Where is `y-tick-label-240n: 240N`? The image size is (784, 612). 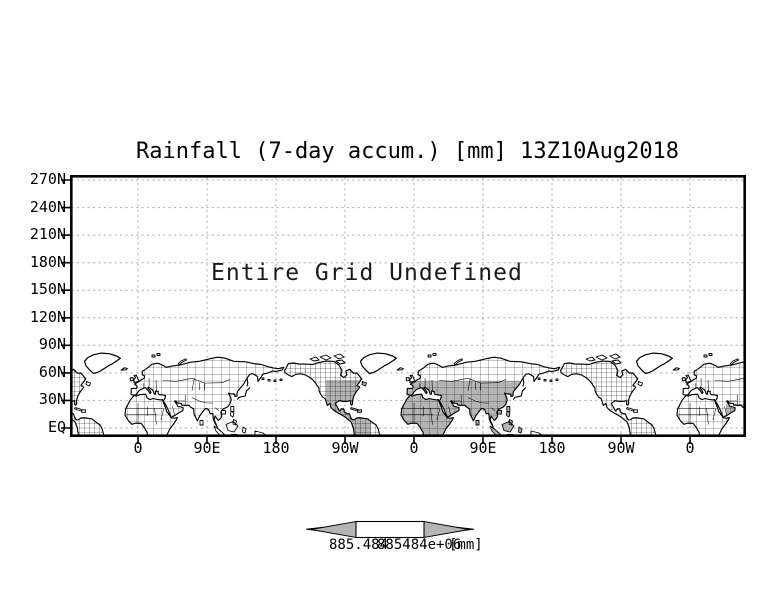 y-tick-label-240n: 240N is located at coordinates (47, 207).